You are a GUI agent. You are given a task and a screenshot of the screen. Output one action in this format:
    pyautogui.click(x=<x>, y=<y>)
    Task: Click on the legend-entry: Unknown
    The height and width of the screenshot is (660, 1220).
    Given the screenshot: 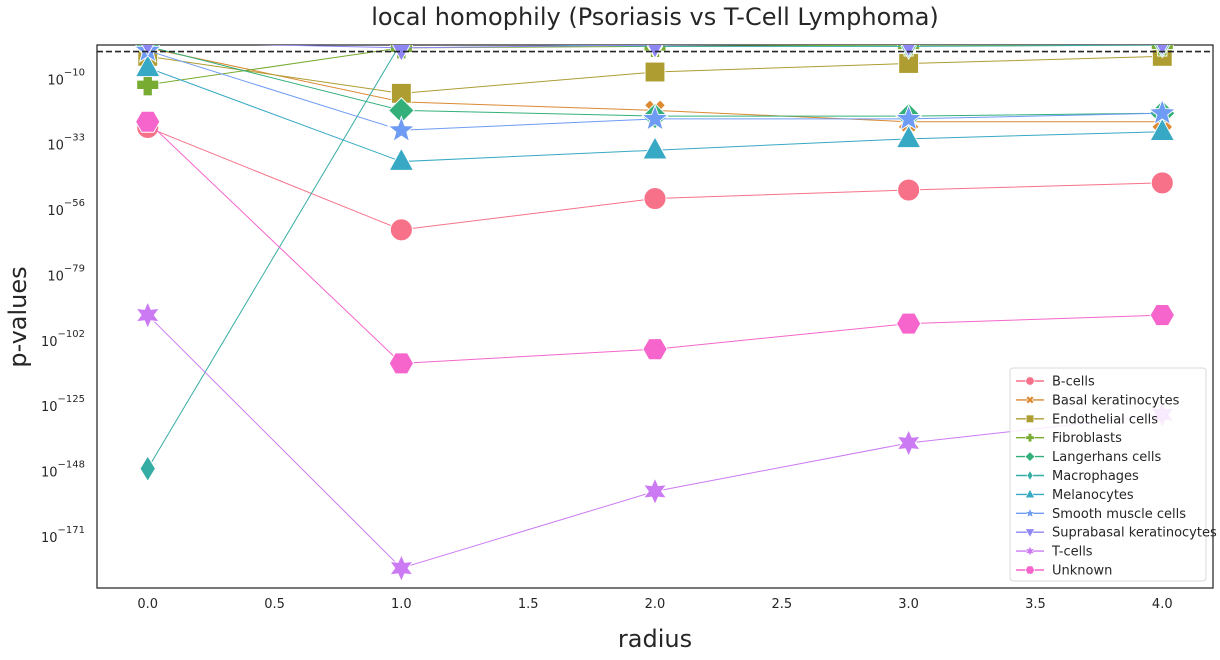 What is the action you would take?
    pyautogui.click(x=1064, y=571)
    